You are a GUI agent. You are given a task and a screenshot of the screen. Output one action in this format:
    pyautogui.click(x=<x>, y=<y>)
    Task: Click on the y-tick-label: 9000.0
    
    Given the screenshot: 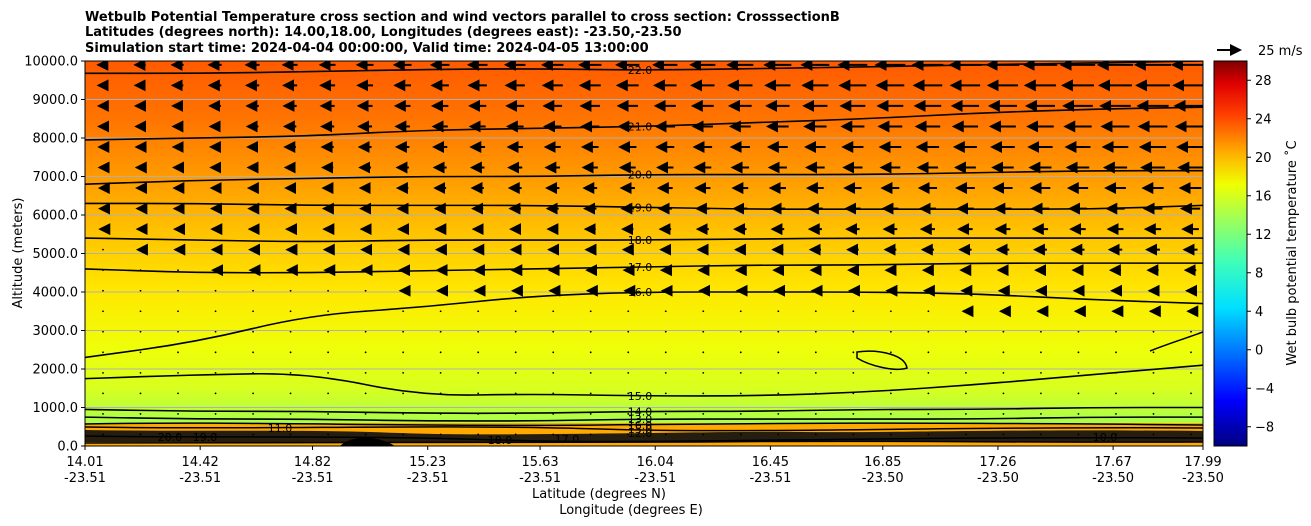 What is the action you would take?
    pyautogui.click(x=56, y=100)
    